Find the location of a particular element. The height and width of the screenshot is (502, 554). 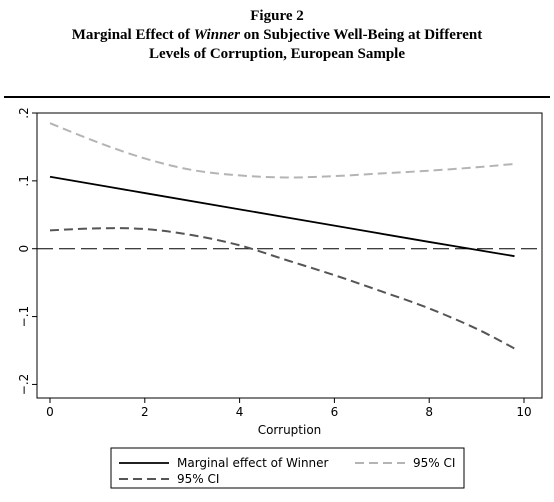

y-tick-label: −.1 is located at coordinates (24, 317).